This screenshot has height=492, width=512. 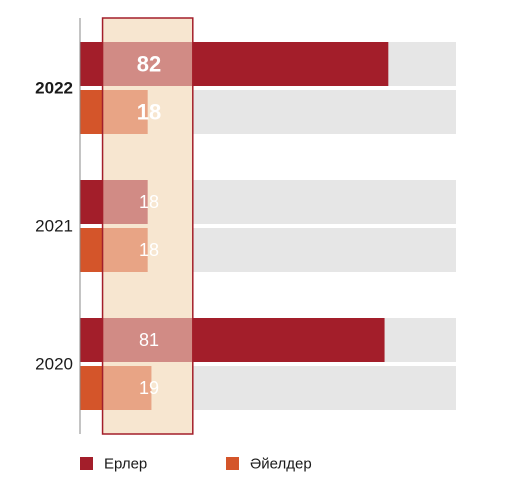 What do you see at coordinates (54, 88) in the screenshot?
I see `year-label-2022: 2022` at bounding box center [54, 88].